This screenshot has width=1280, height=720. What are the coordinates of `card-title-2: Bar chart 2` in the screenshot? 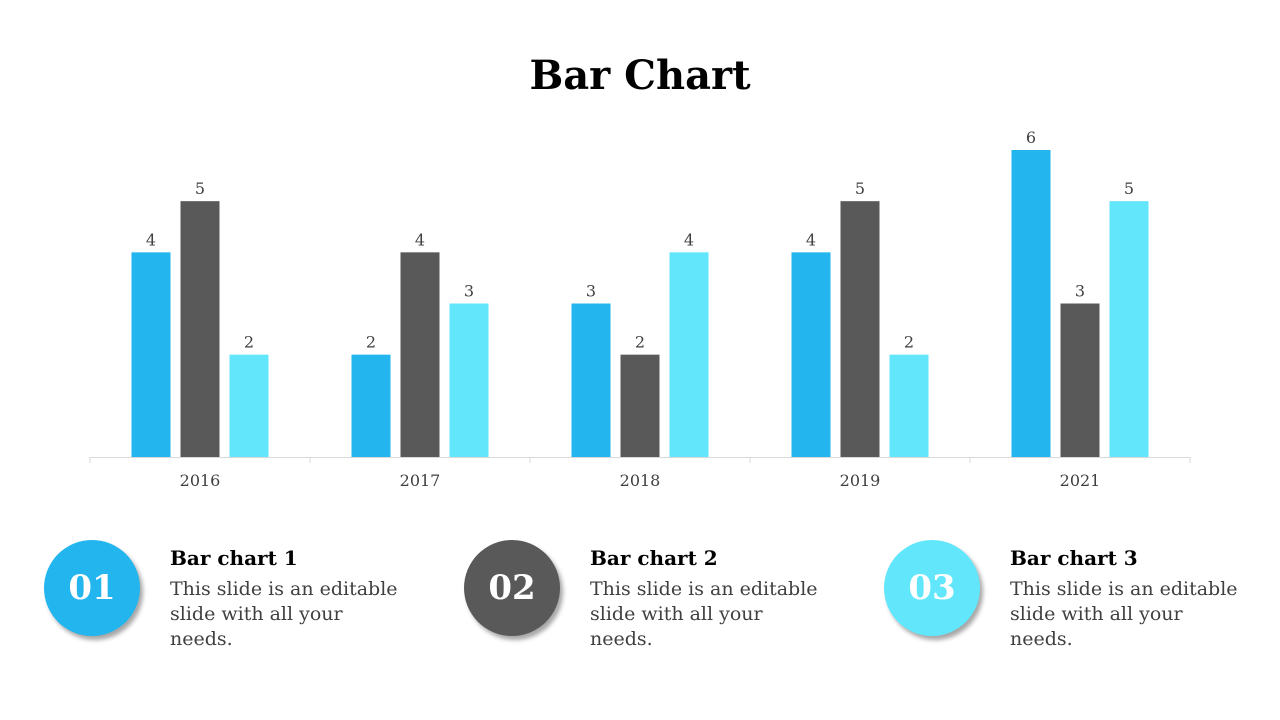 It's located at (654, 558).